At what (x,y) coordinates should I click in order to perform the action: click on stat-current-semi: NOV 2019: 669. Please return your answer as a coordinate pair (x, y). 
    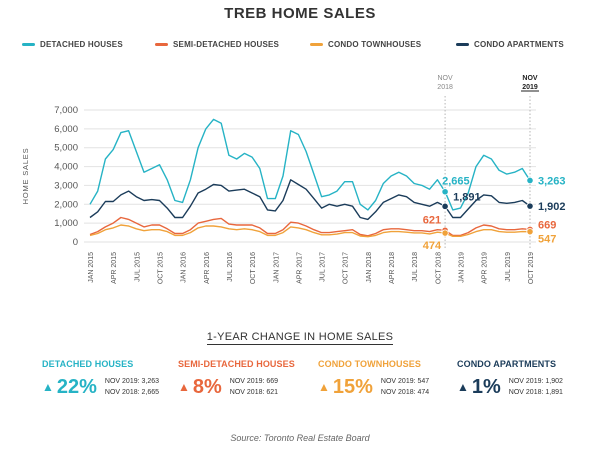
    Looking at the image, I should click on (254, 381).